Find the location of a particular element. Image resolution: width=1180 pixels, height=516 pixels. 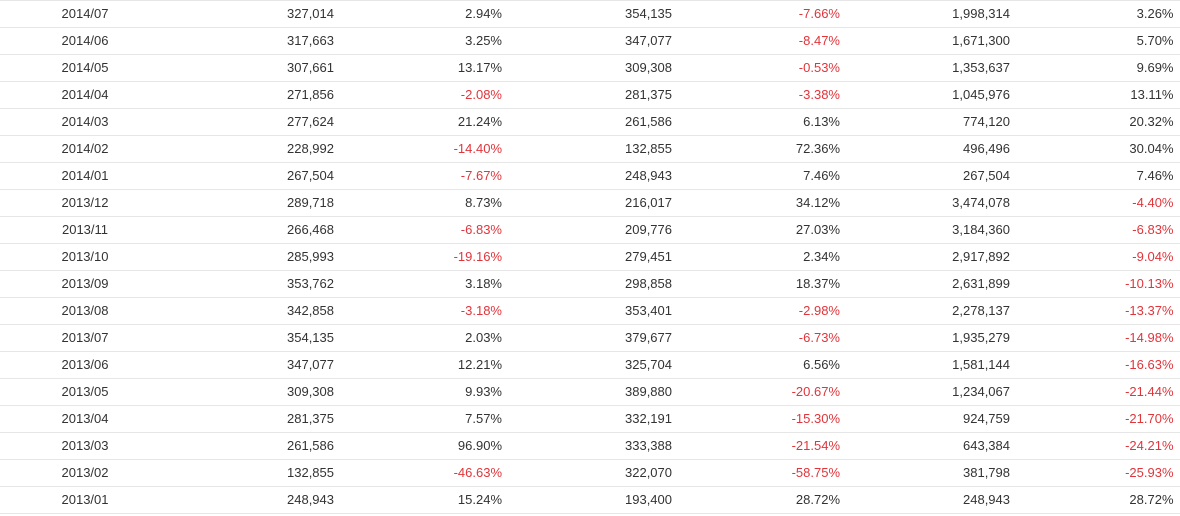

value-a-cell: 266,468 is located at coordinates (255, 230).